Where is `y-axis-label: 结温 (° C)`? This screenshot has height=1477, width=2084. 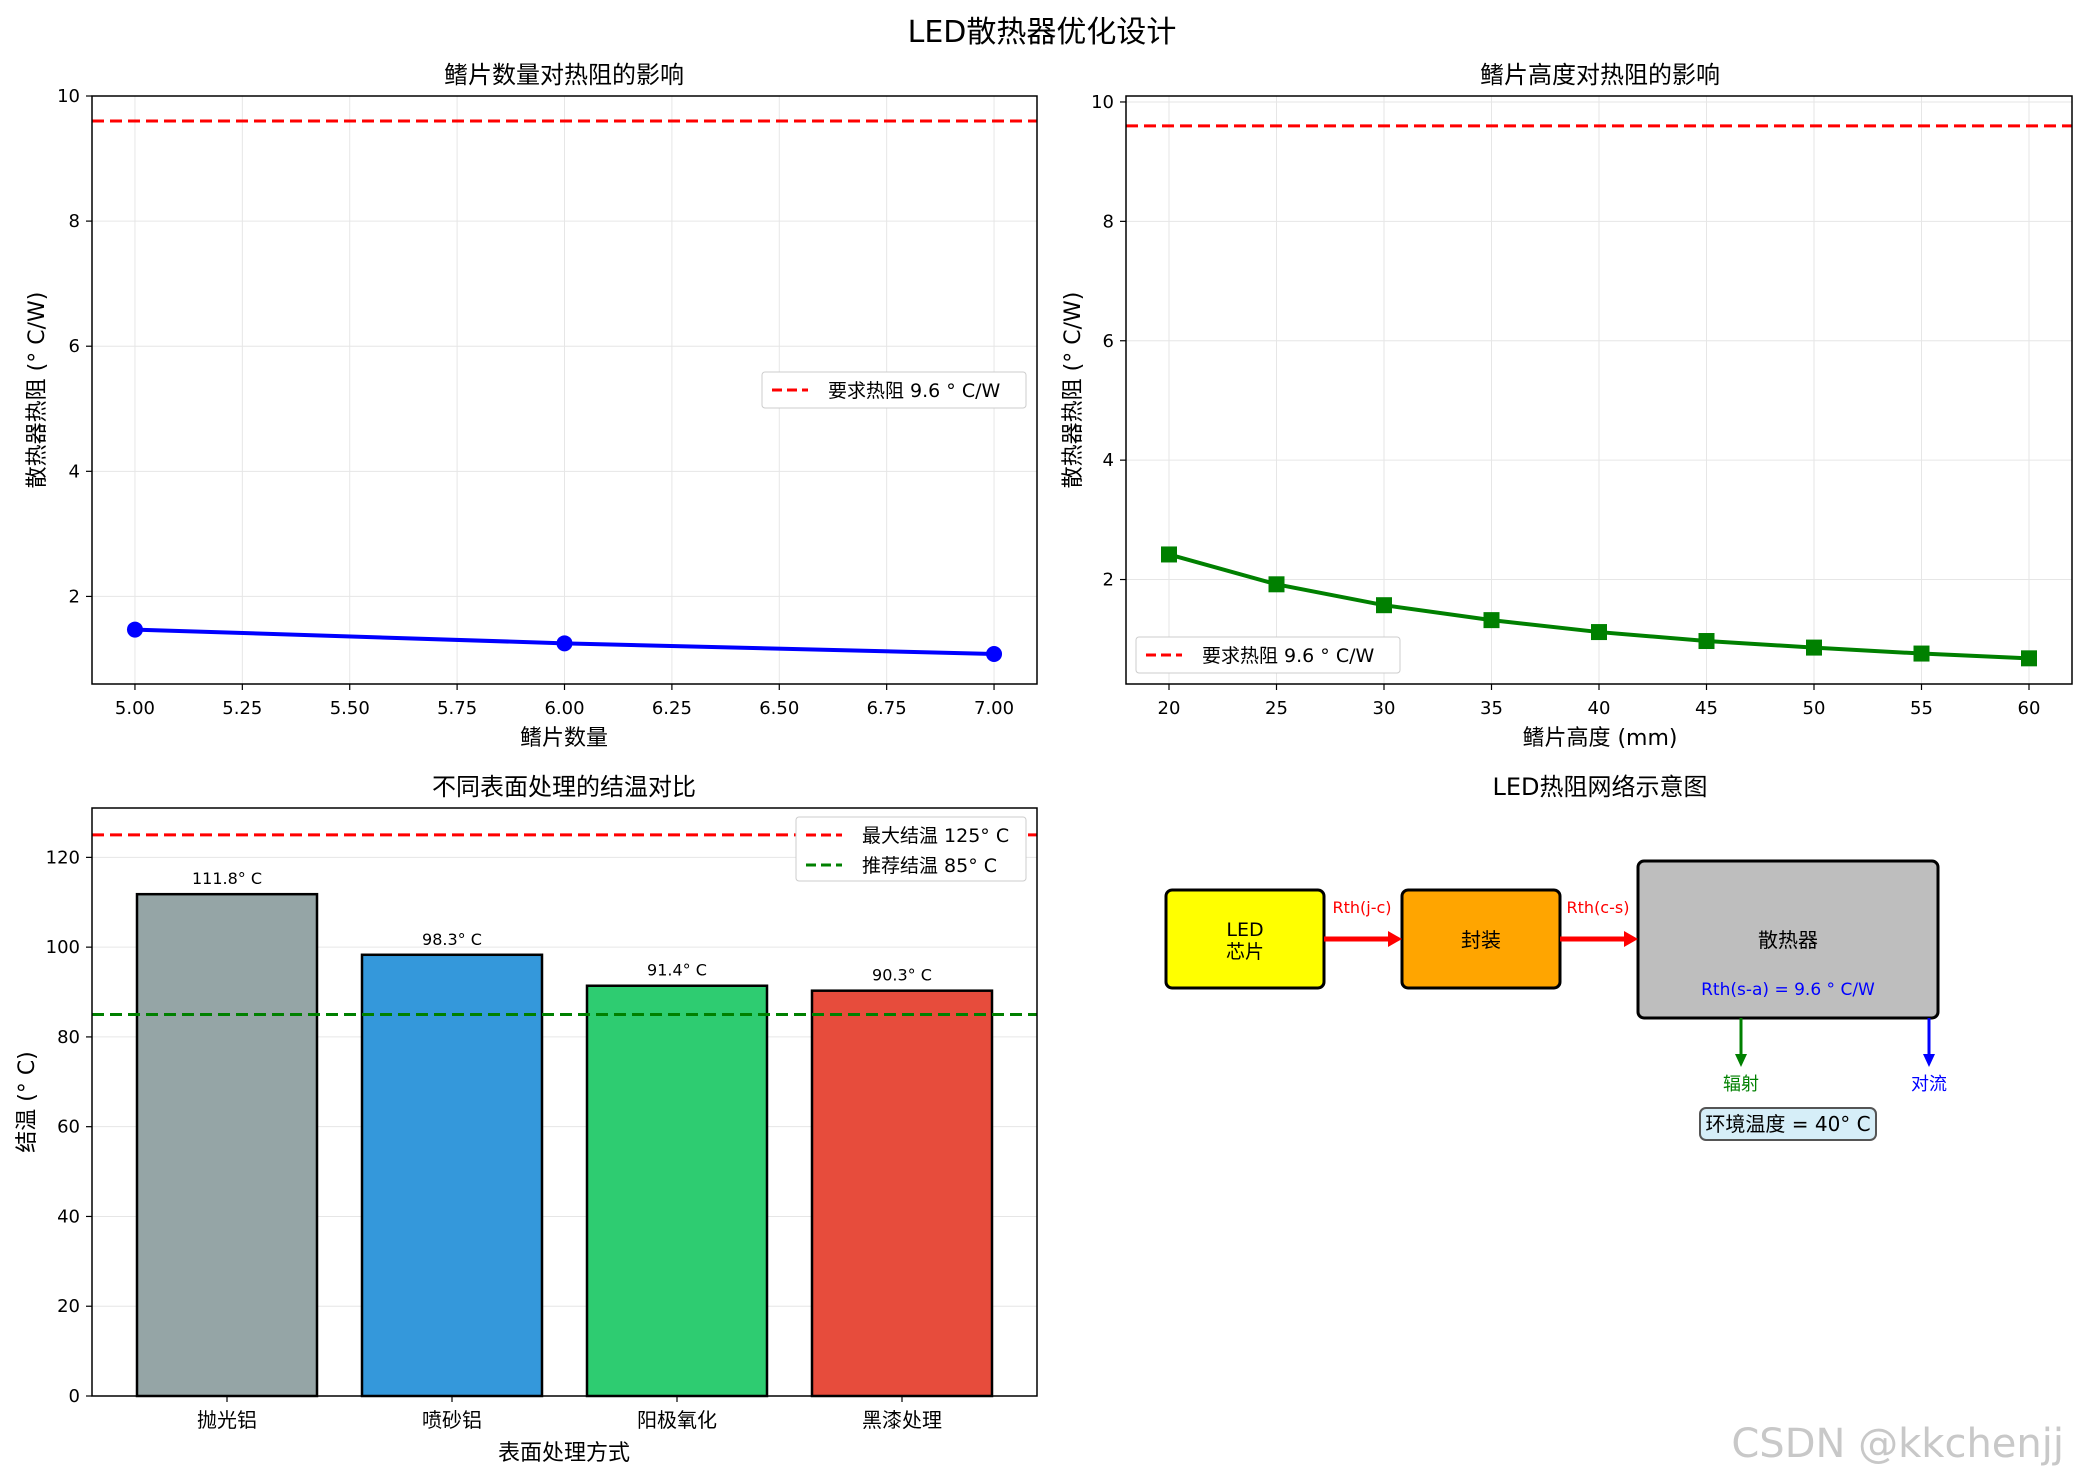
y-axis-label: 结温 (° C) is located at coordinates (27, 1102).